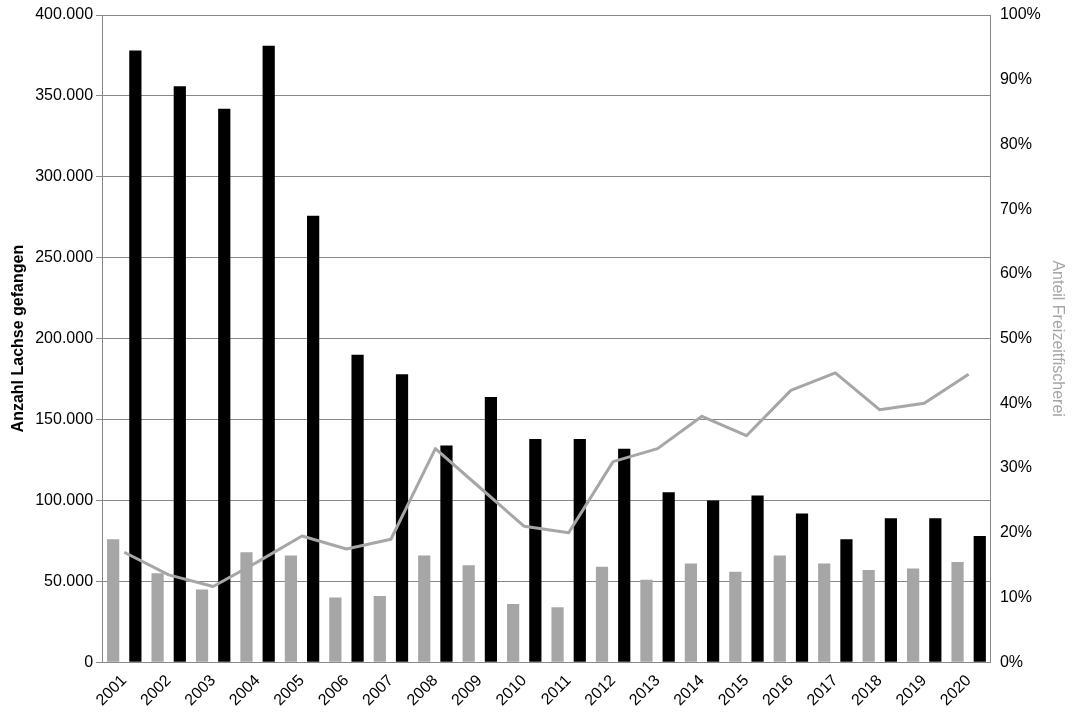 Image resolution: width=1081 pixels, height=718 pixels. Describe the element at coordinates (1015, 79) in the screenshot. I see `y2-tick-label: 90%` at that location.